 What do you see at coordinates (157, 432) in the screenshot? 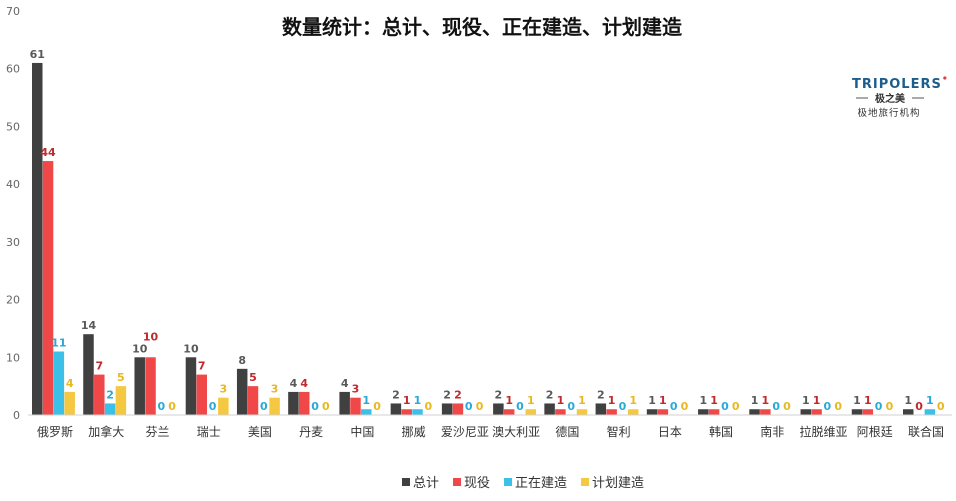
I see `x-tick-label: 芬兰` at bounding box center [157, 432].